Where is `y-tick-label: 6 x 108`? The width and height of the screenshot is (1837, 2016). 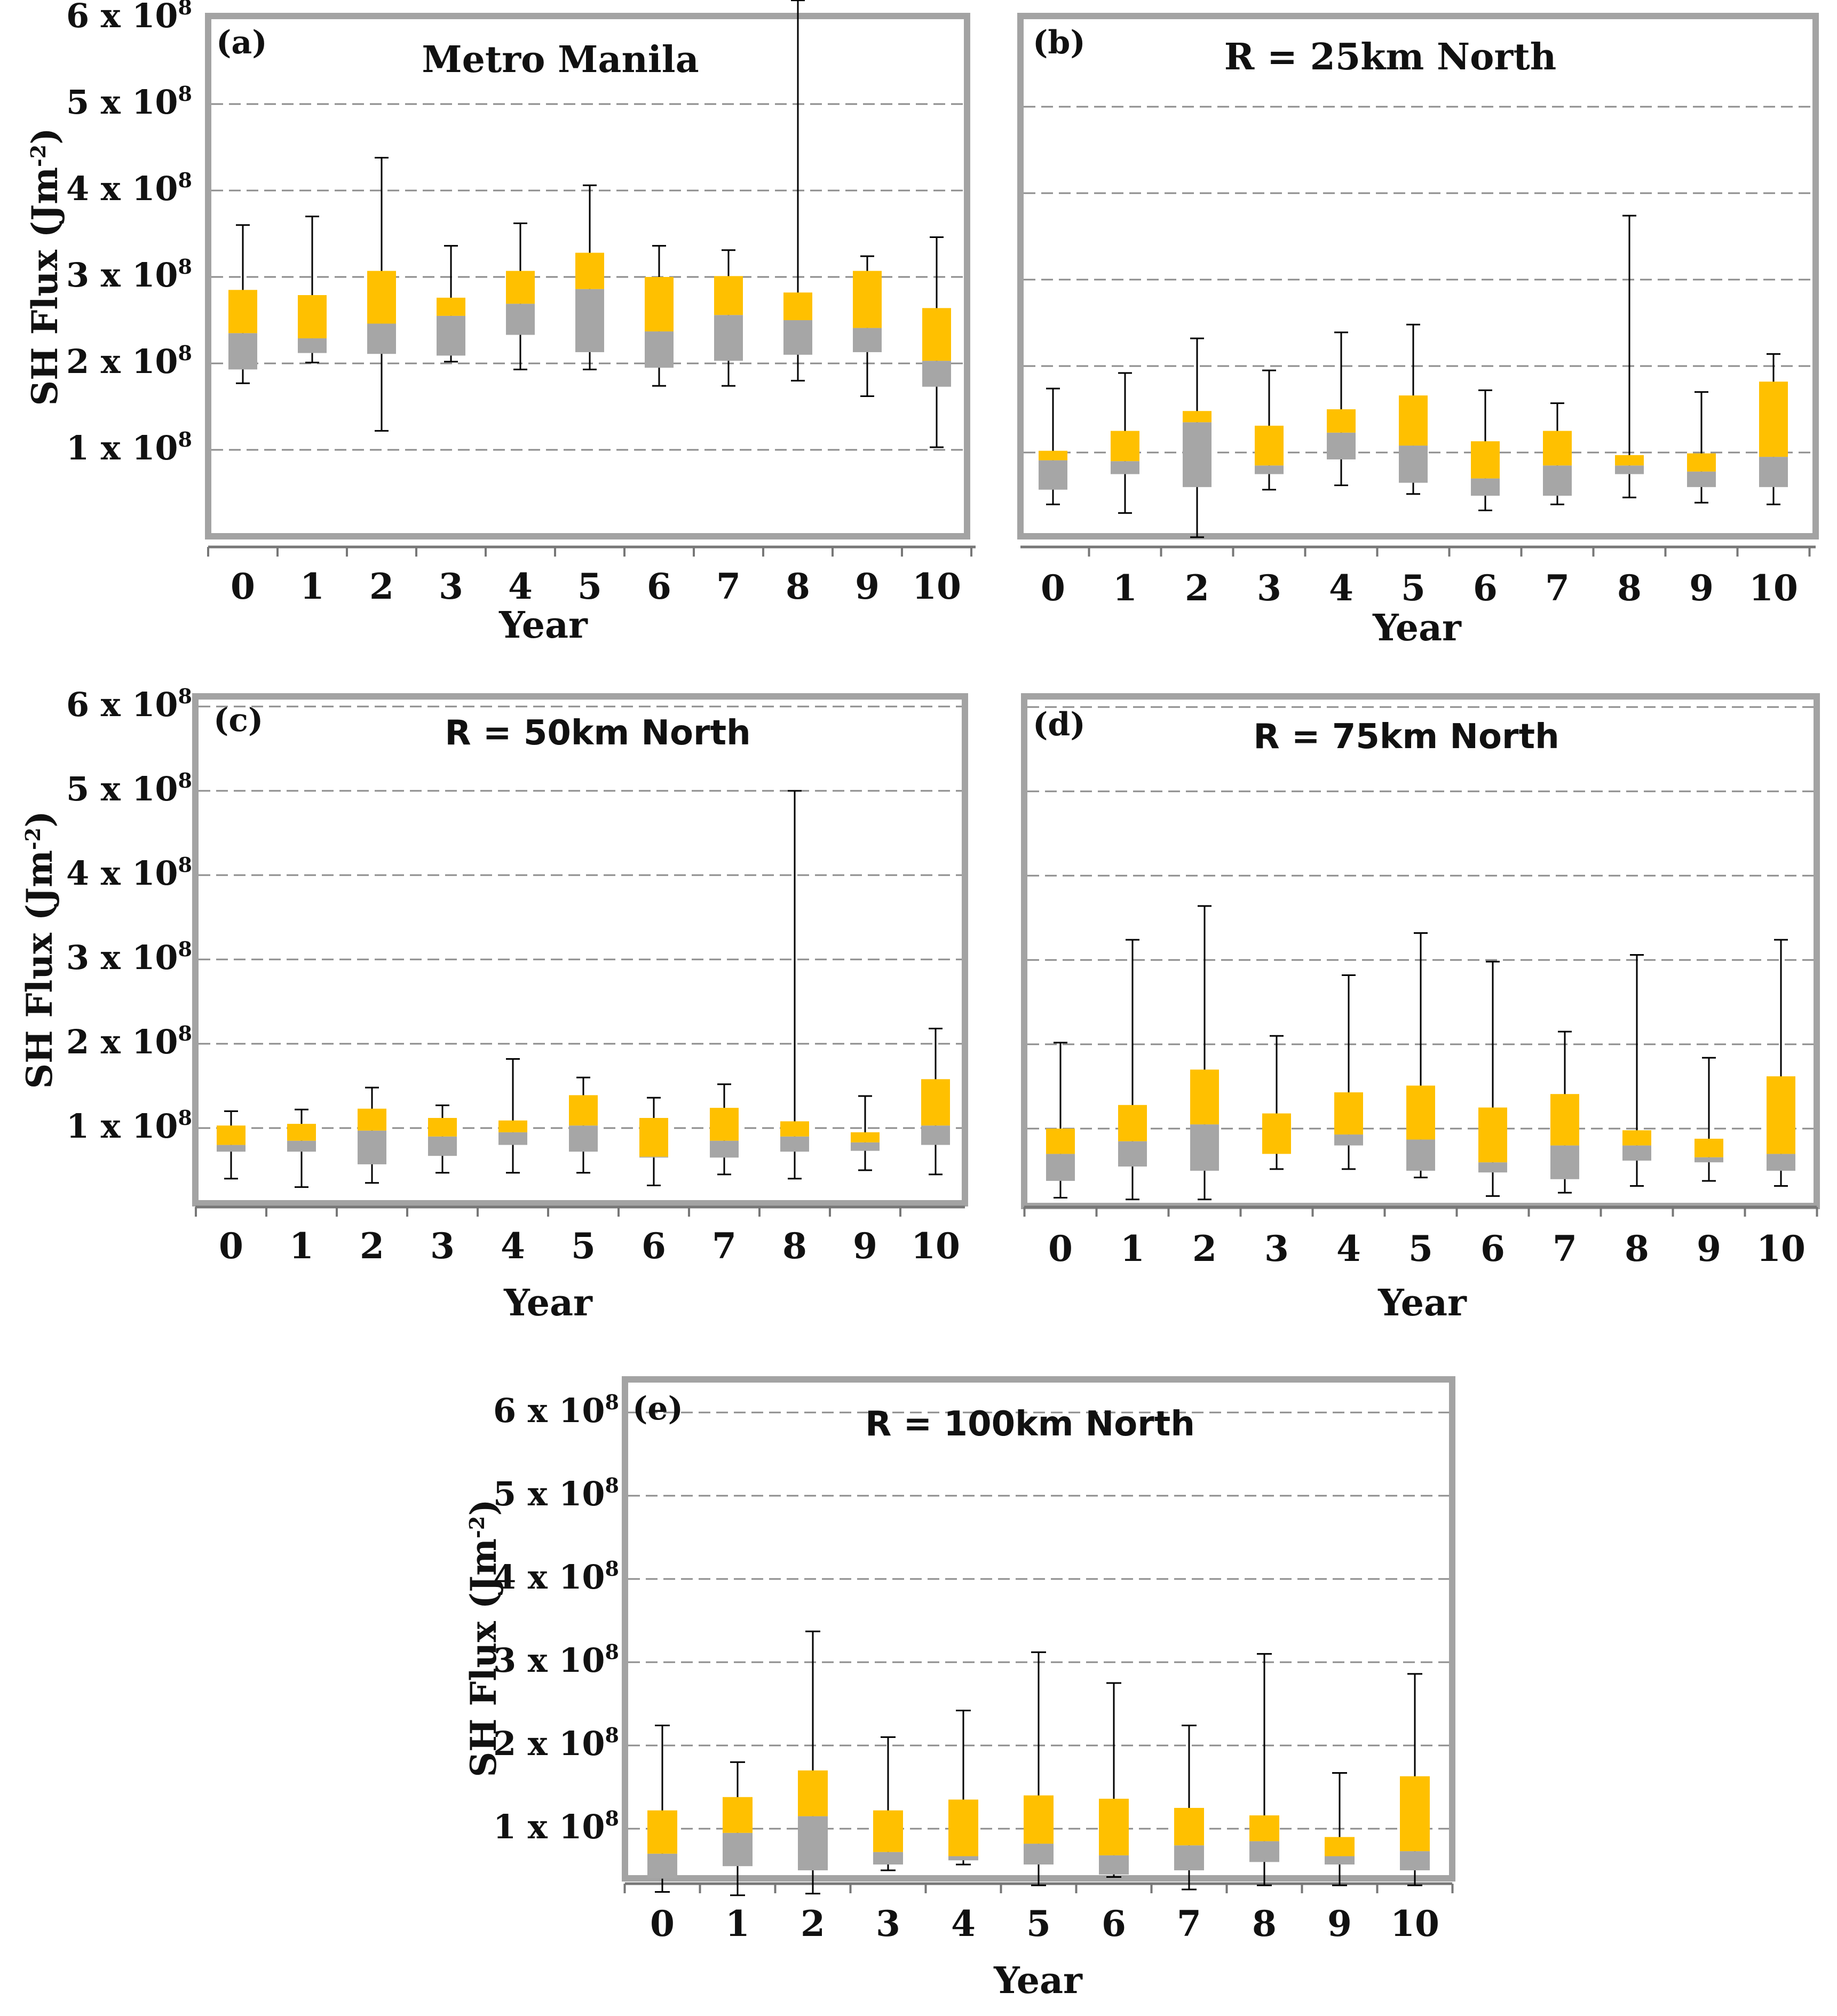
y-tick-label: 6 x 108 is located at coordinates (556, 1410).